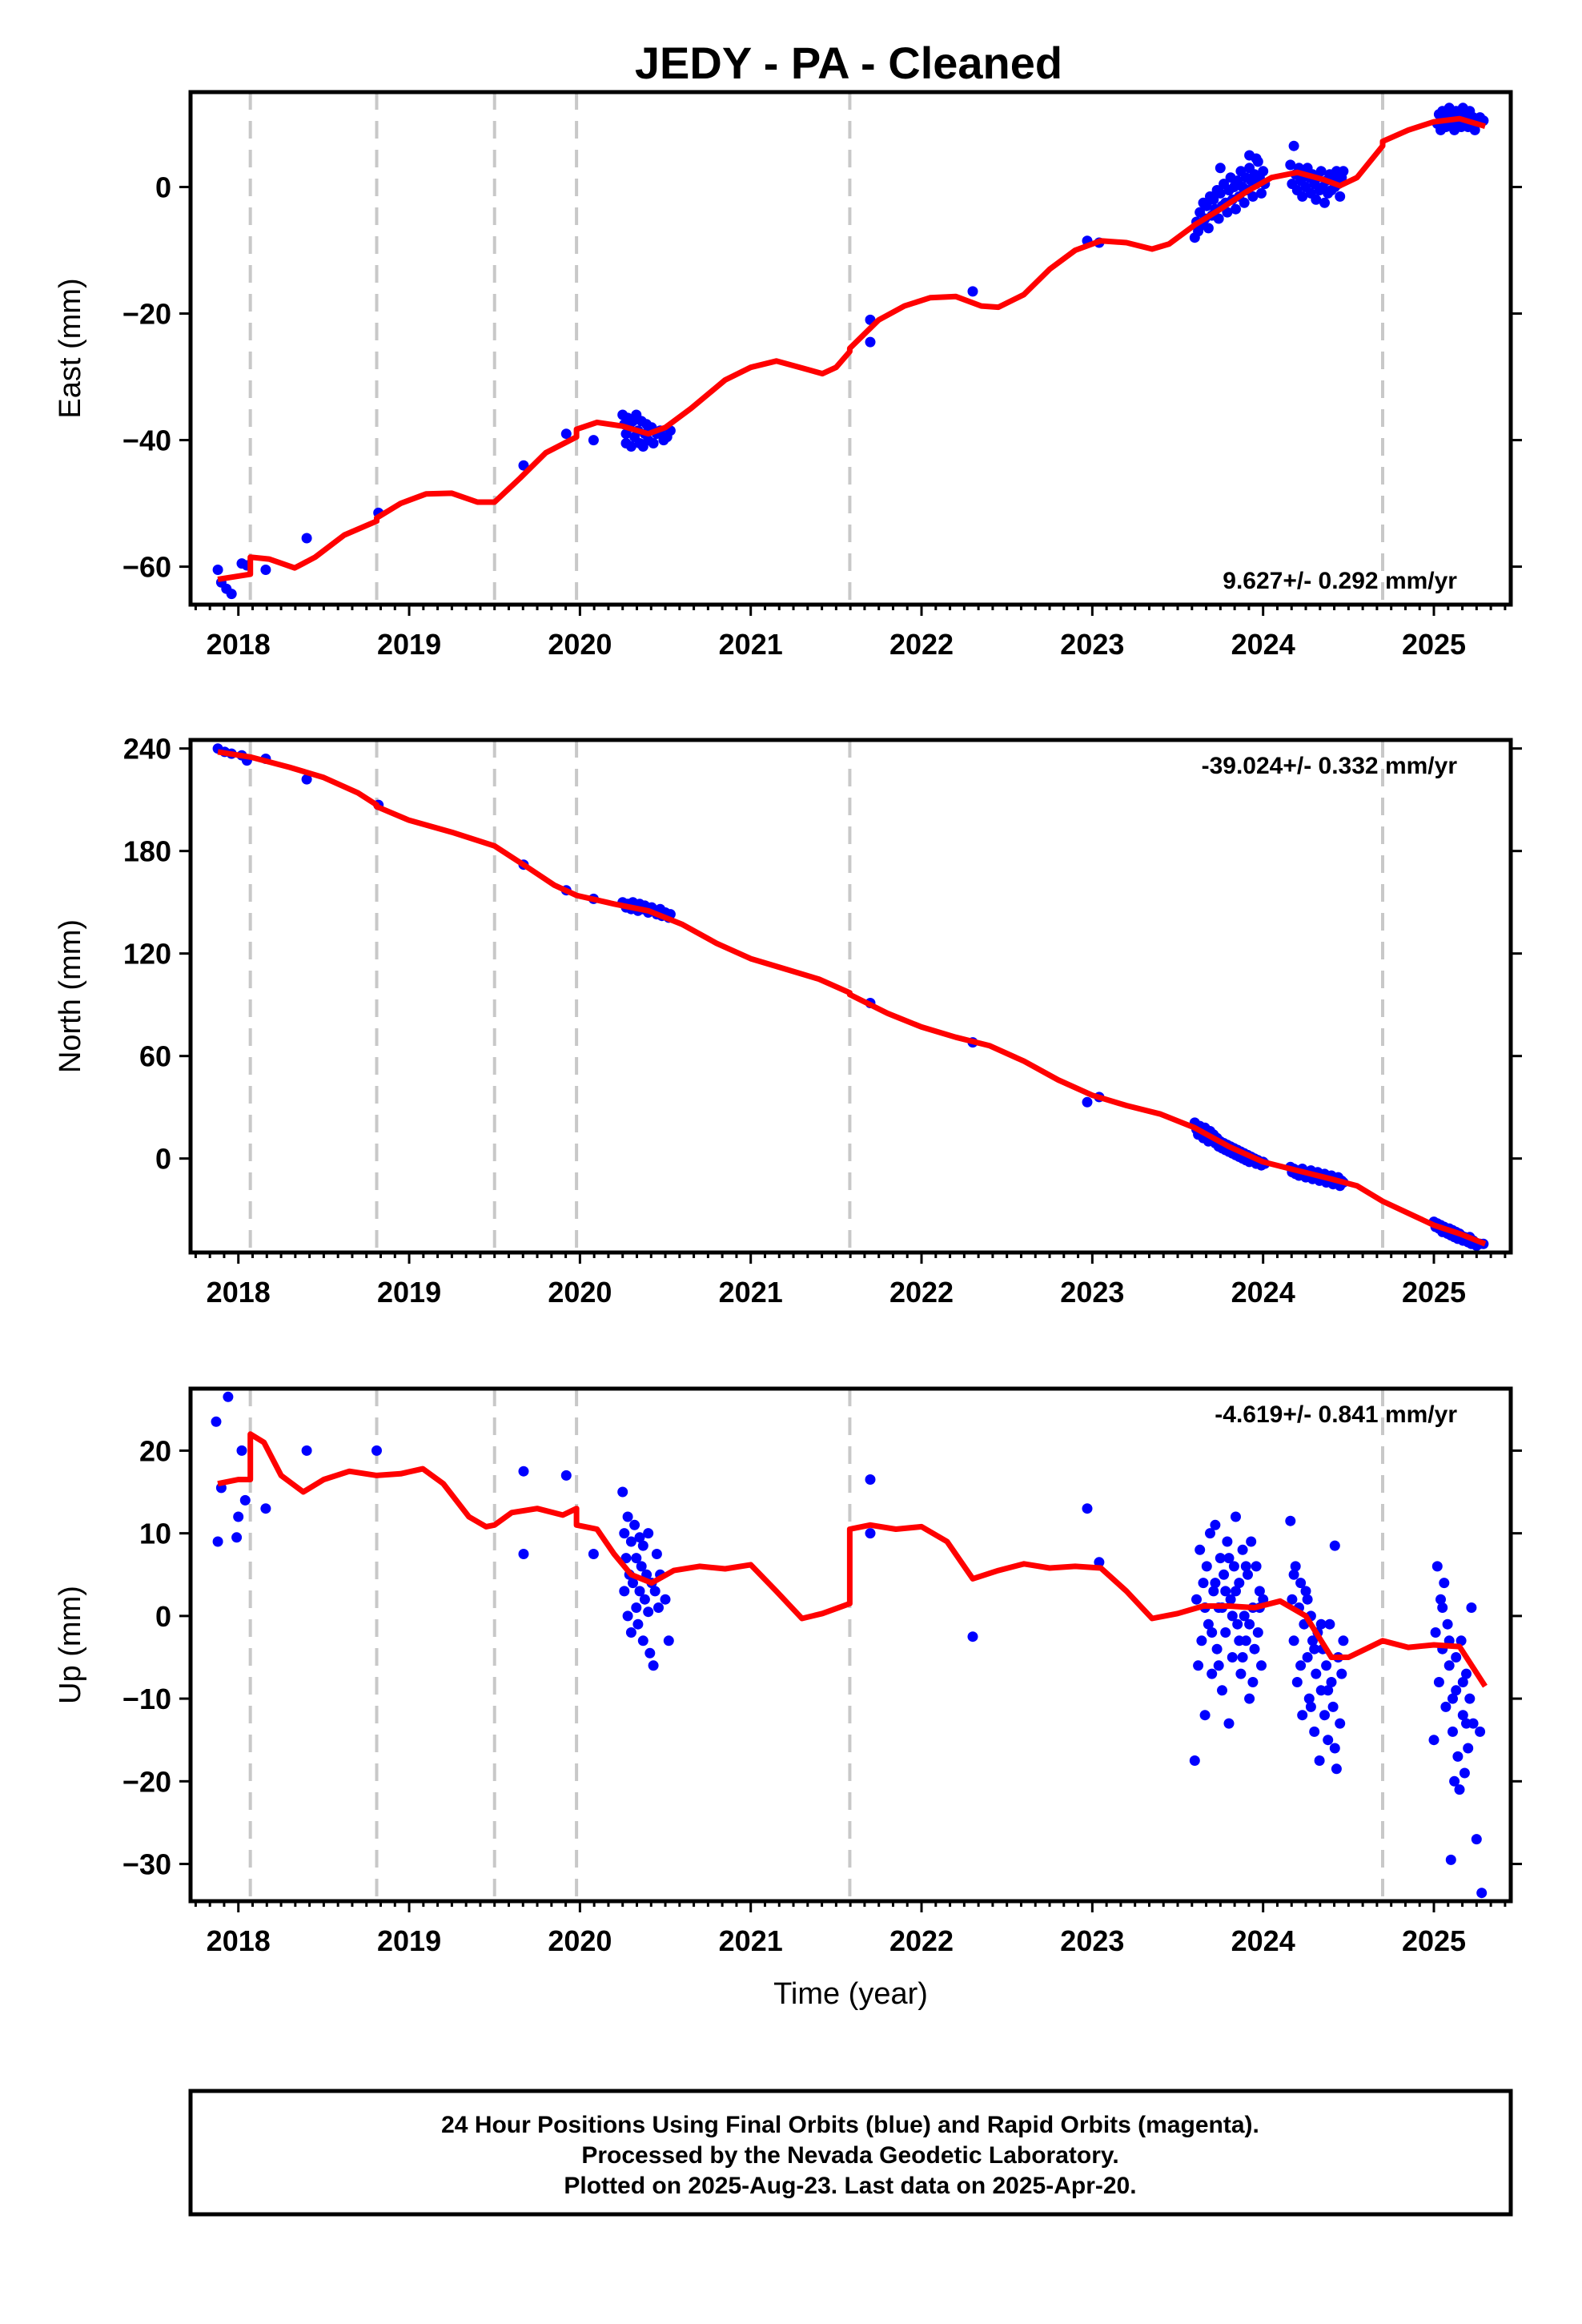 The width and height of the screenshot is (1582, 2324). Describe the element at coordinates (1092, 1940) in the screenshot. I see `x-tick-label: 2023` at that location.